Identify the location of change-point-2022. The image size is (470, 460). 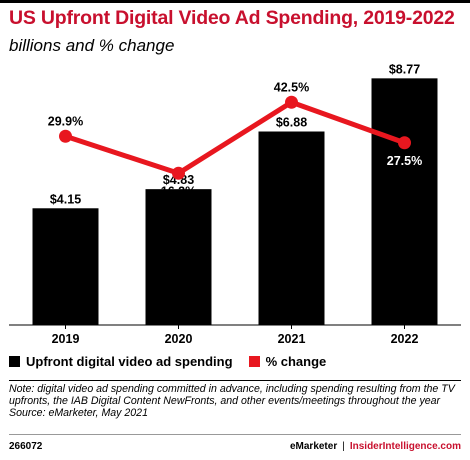
(404, 143).